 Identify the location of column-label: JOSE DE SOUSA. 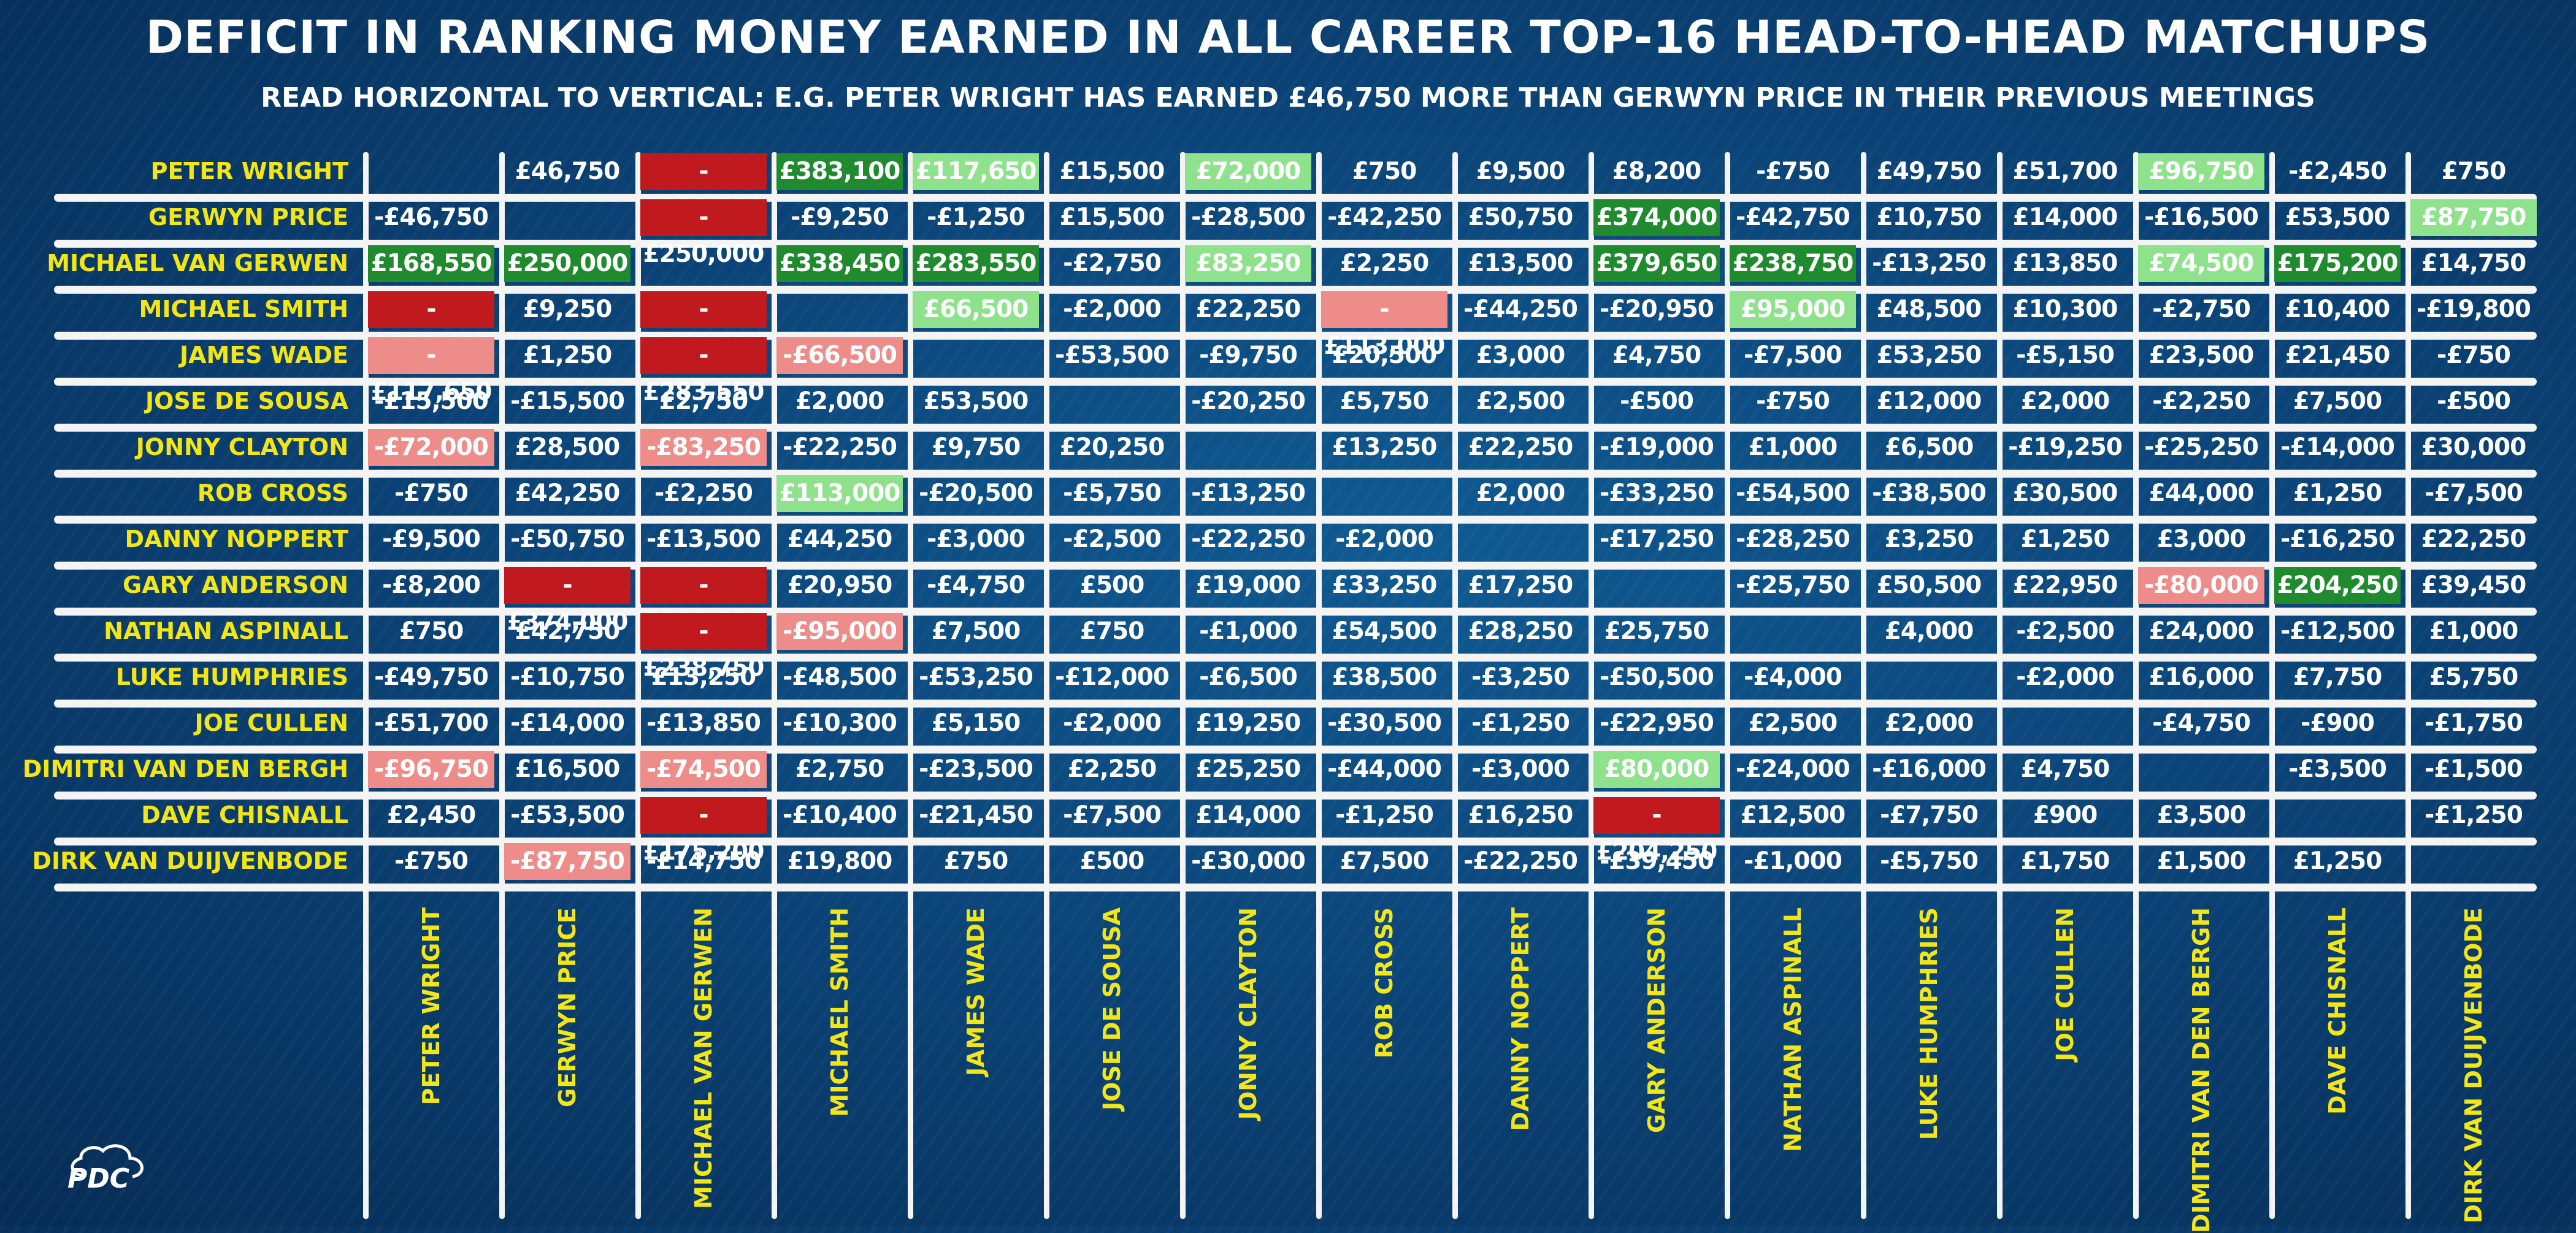
(1112, 1051).